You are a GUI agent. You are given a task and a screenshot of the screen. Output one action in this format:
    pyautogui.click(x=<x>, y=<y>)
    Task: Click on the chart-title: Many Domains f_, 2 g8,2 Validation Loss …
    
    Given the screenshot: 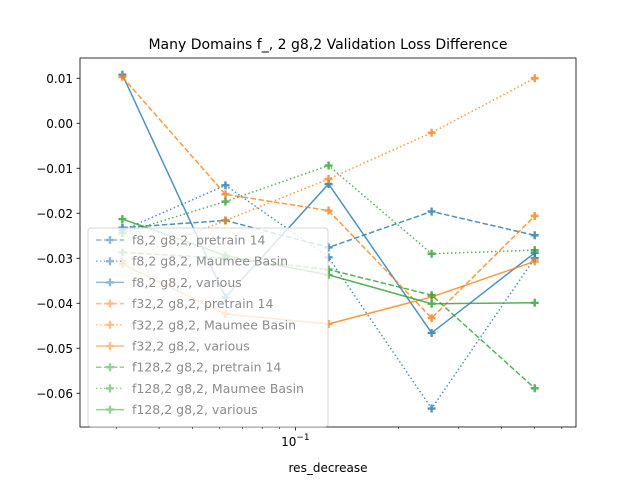 What is the action you would take?
    pyautogui.click(x=327, y=45)
    